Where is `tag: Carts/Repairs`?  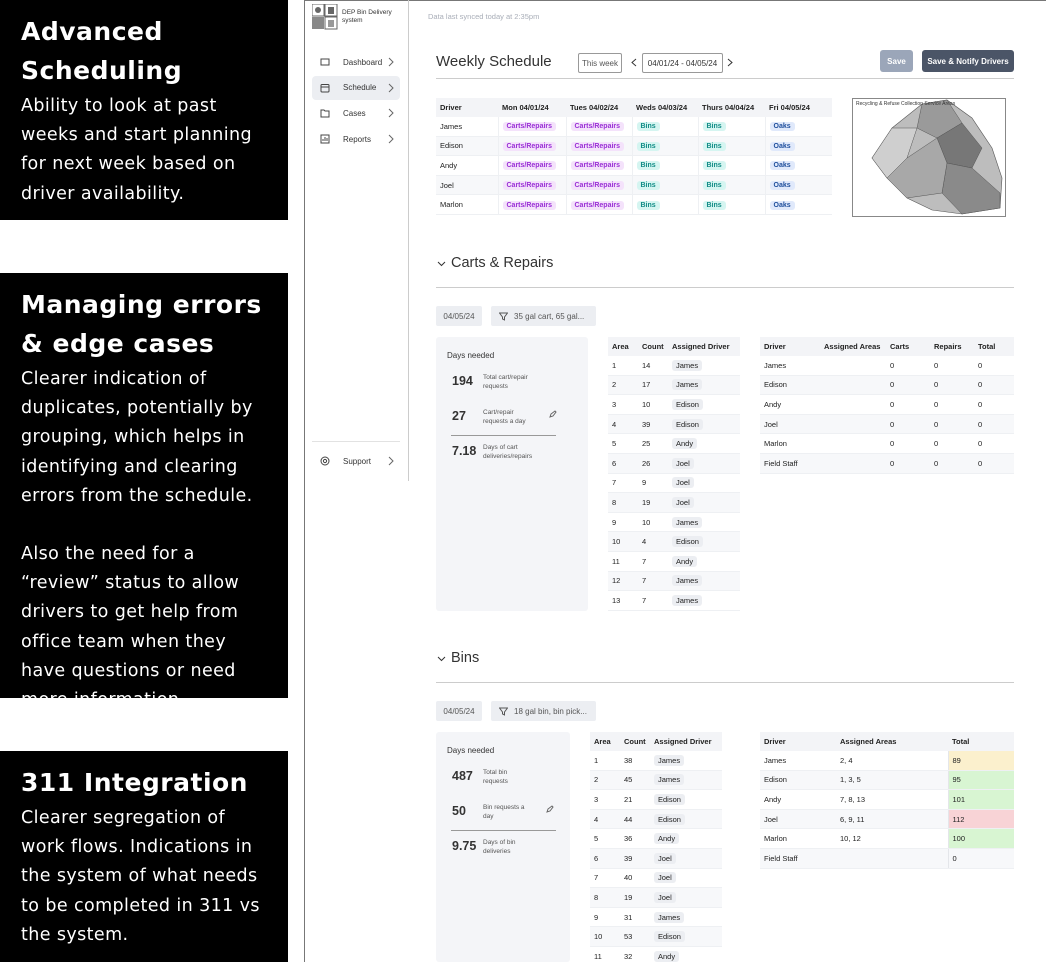
tag: Carts/Repairs is located at coordinates (529, 186).